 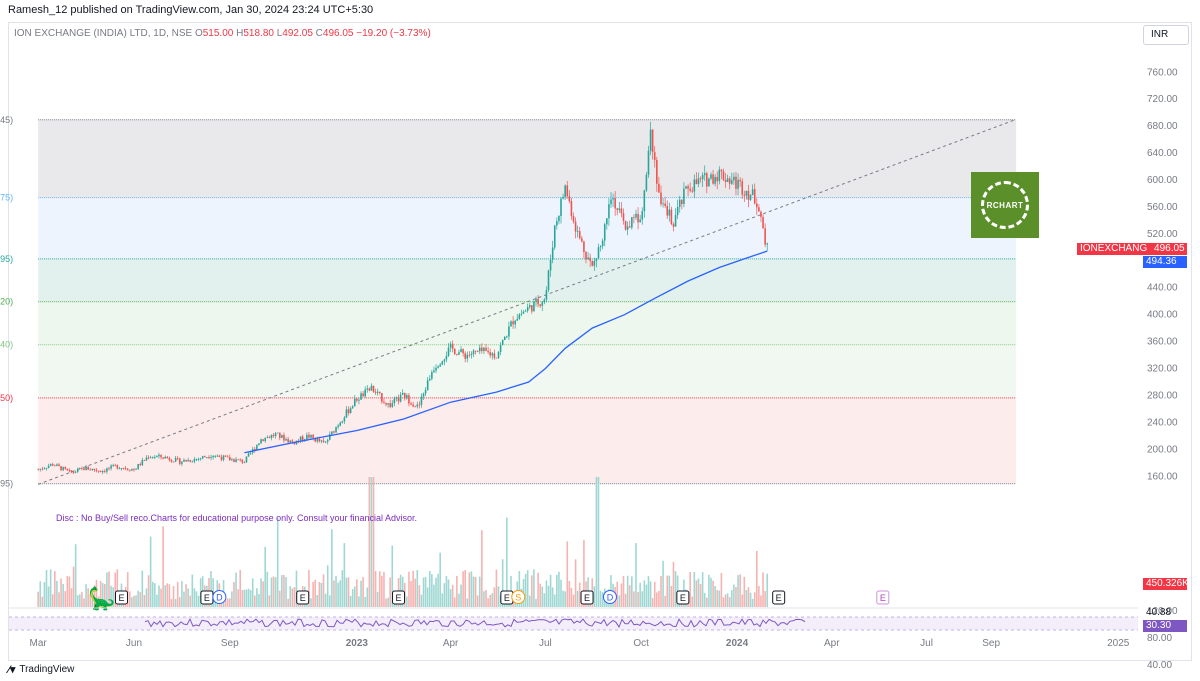 What do you see at coordinates (1166, 35) in the screenshot?
I see `currency-selector: INR` at bounding box center [1166, 35].